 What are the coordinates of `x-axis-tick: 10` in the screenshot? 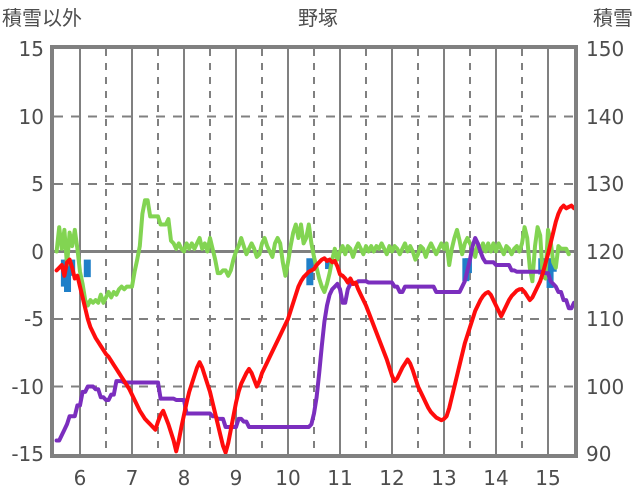 It's located at (288, 478).